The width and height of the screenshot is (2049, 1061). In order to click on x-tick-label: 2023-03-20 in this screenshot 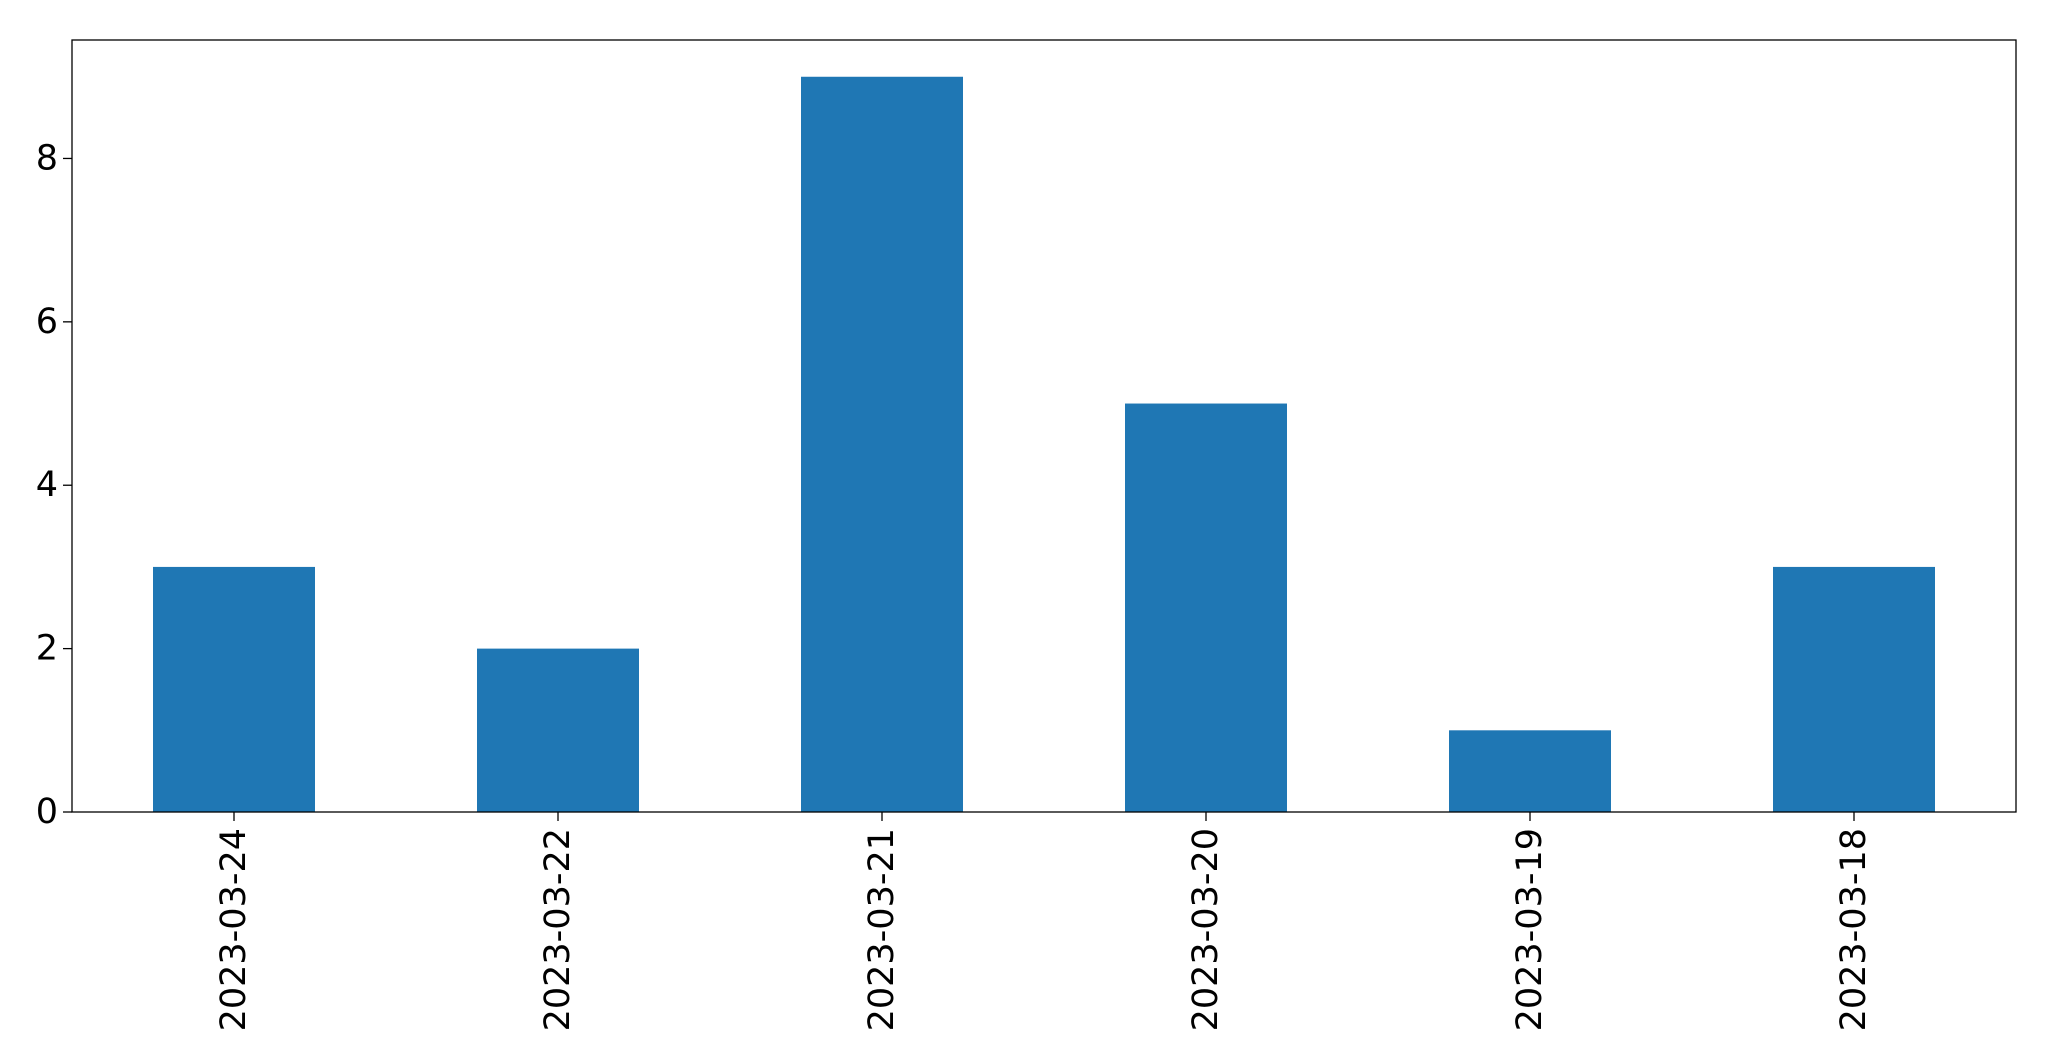, I will do `click(1206, 929)`.